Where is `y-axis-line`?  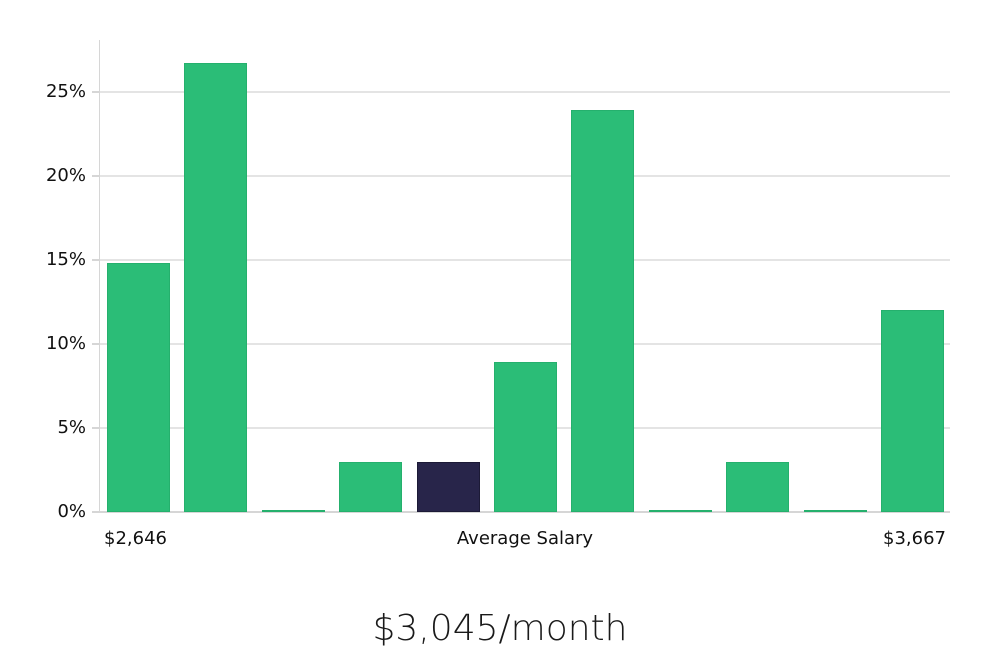 y-axis-line is located at coordinates (99, 276).